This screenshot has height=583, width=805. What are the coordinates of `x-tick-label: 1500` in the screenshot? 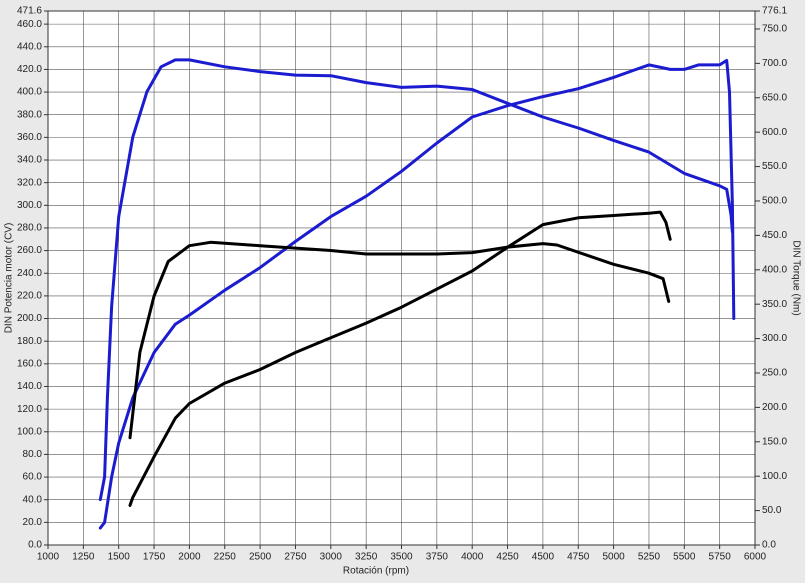 It's located at (119, 557).